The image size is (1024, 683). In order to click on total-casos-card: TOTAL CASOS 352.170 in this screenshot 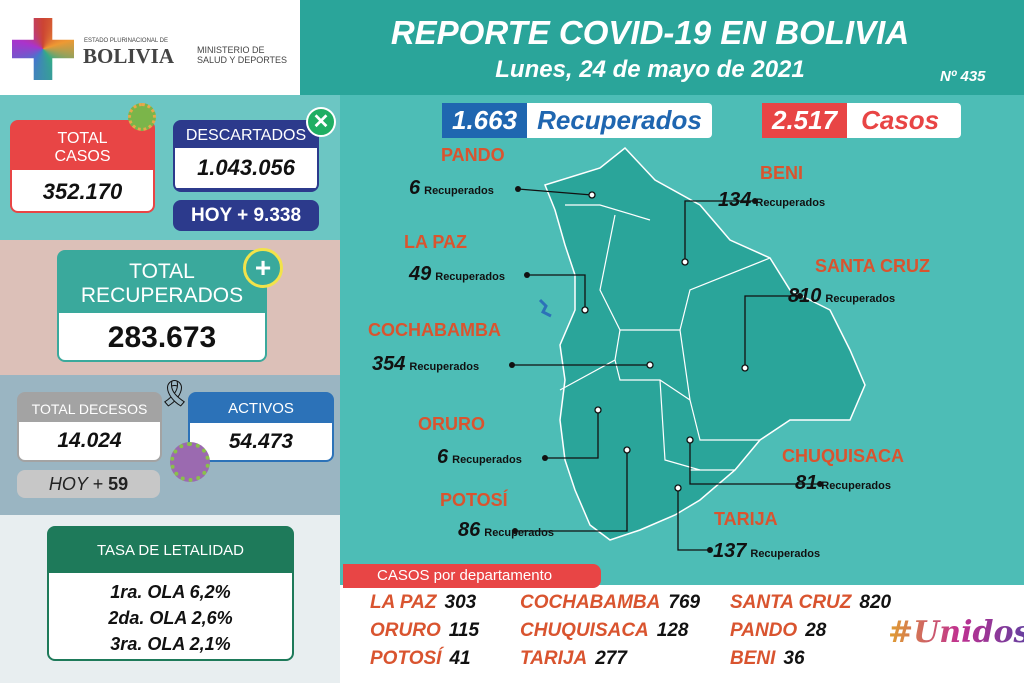, I will do `click(82, 166)`.